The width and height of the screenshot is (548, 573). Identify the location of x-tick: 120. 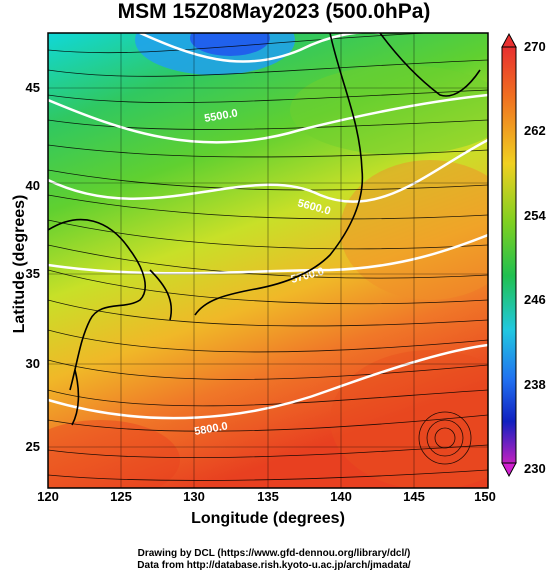
(48, 496).